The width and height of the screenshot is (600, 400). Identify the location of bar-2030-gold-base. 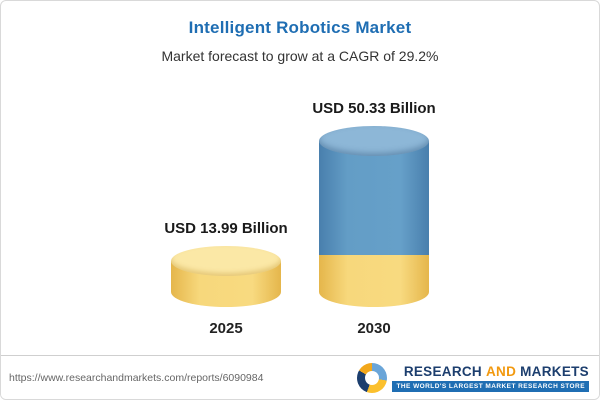
(374, 281).